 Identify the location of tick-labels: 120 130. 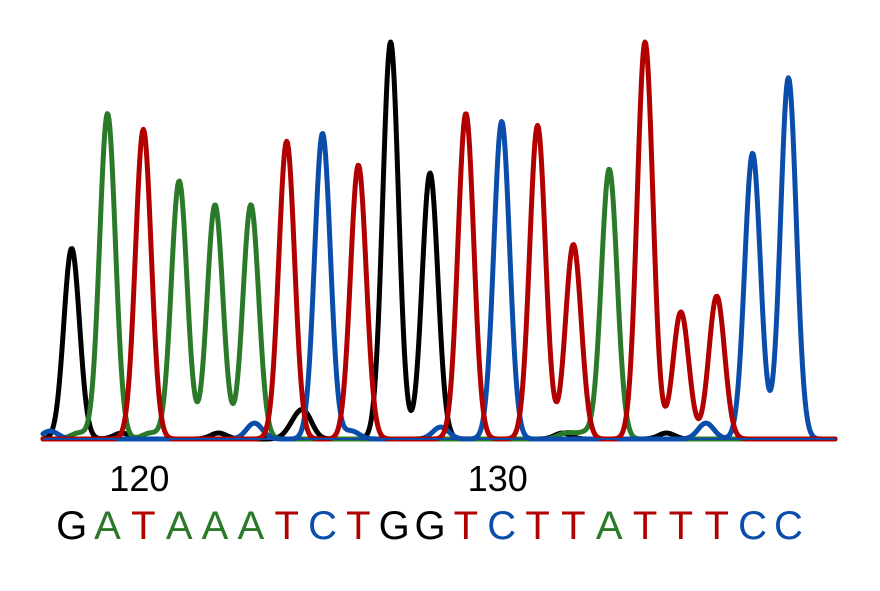
(318, 478).